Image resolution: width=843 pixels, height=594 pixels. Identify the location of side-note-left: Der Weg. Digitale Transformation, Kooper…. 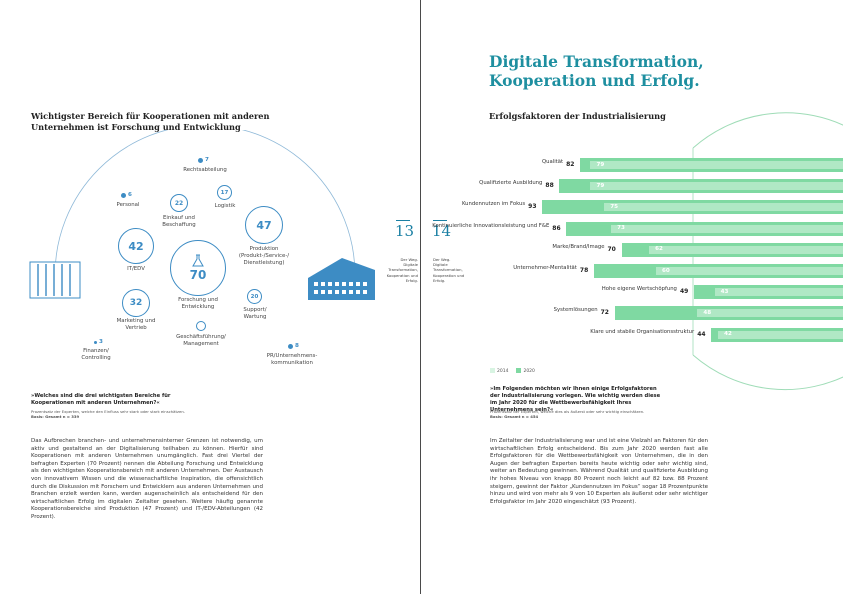
(402, 270).